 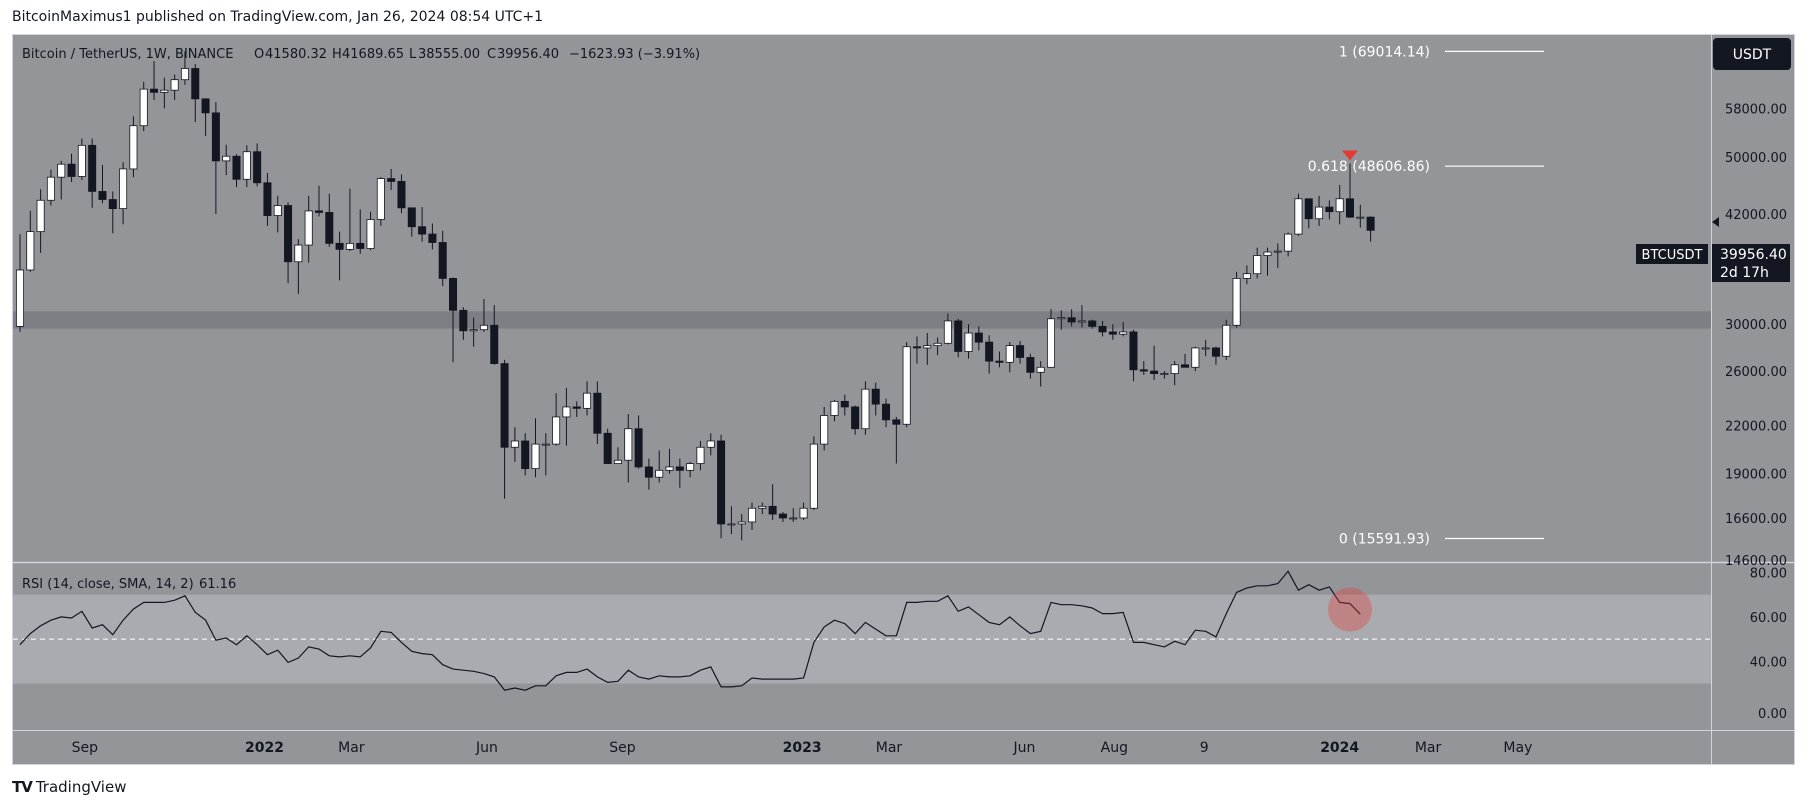 What do you see at coordinates (1349, 609) in the screenshot?
I see `rsi-highlight-circle` at bounding box center [1349, 609].